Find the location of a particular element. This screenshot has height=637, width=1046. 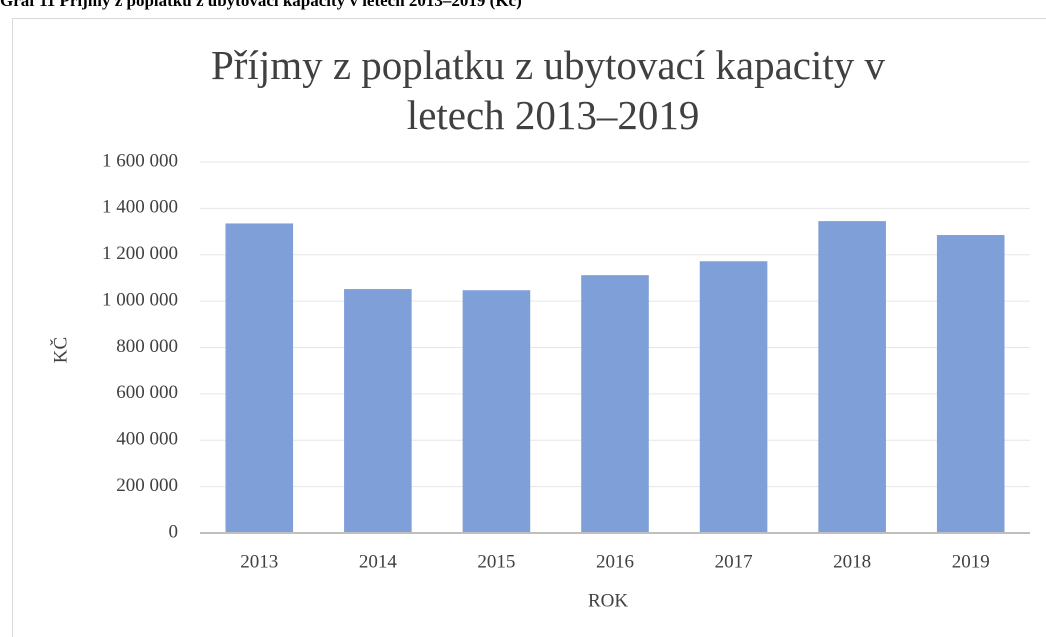

y-tick-label: 400 000 is located at coordinates (147, 439).